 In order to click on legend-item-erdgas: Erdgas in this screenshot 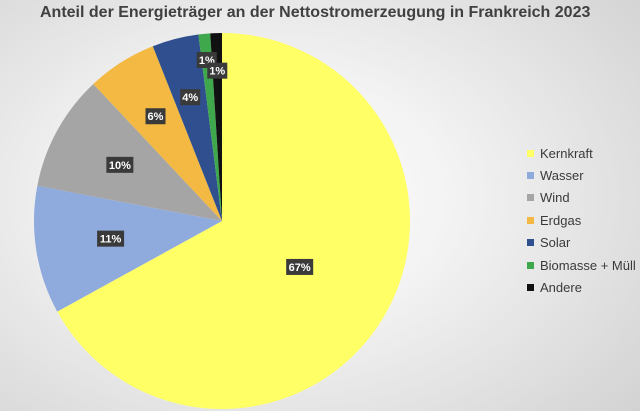, I will do `click(581, 220)`.